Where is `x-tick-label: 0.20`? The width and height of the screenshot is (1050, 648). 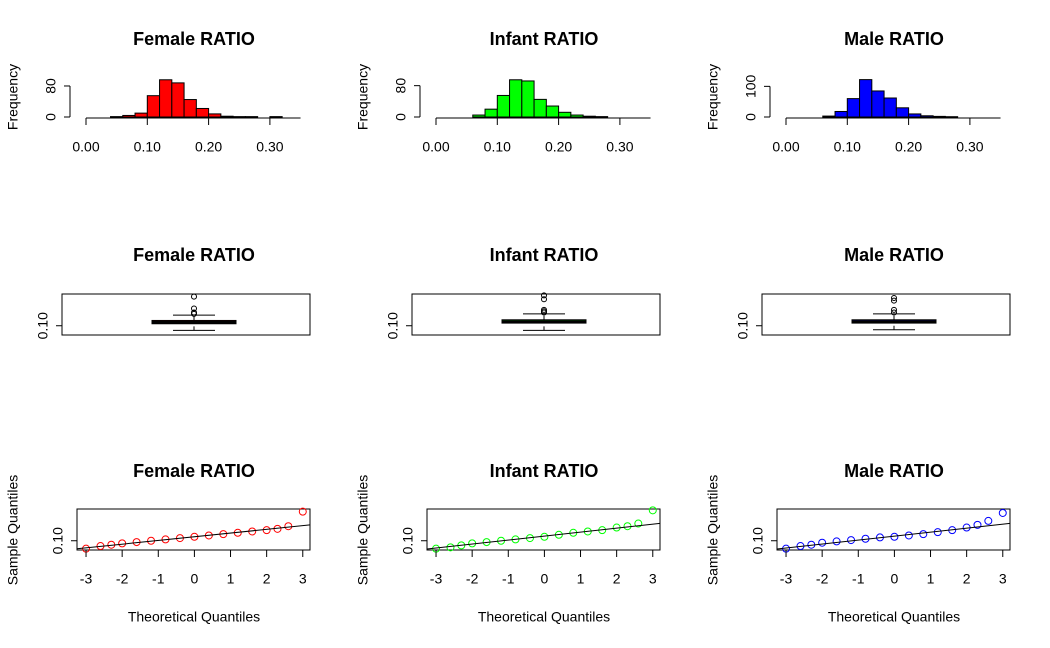 x-tick-label: 0.20 is located at coordinates (558, 147).